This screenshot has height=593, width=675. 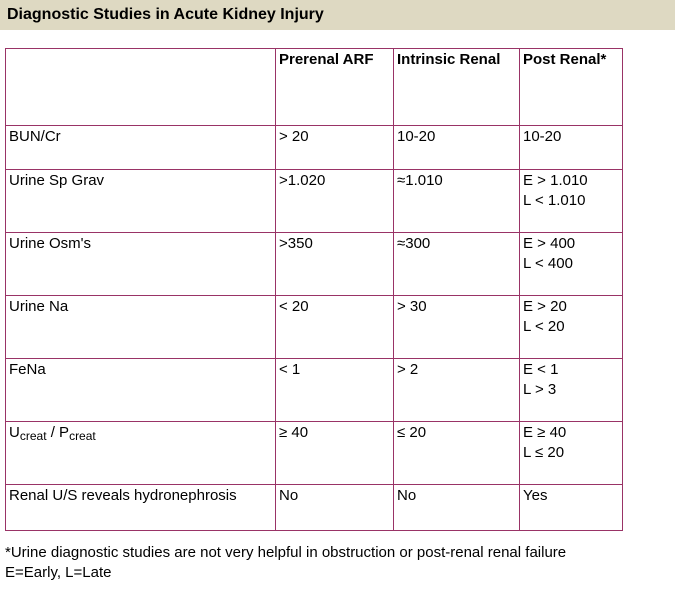 I want to click on value-cell-intrinsic: > 30, so click(x=457, y=327).